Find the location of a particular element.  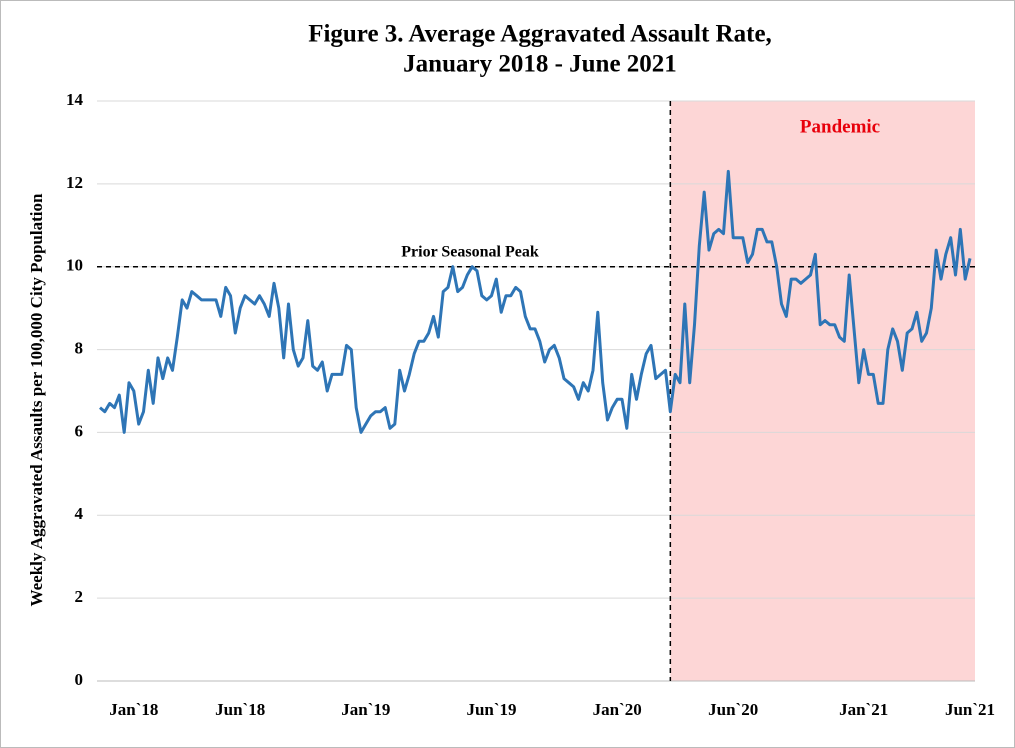

y-tick-label: 2 is located at coordinates (79, 596).